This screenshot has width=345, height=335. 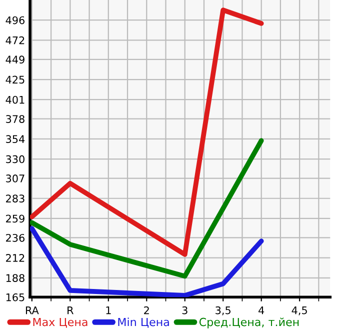 What do you see at coordinates (15, 159) in the screenshot?
I see `y-tick-label: 330` at bounding box center [15, 159].